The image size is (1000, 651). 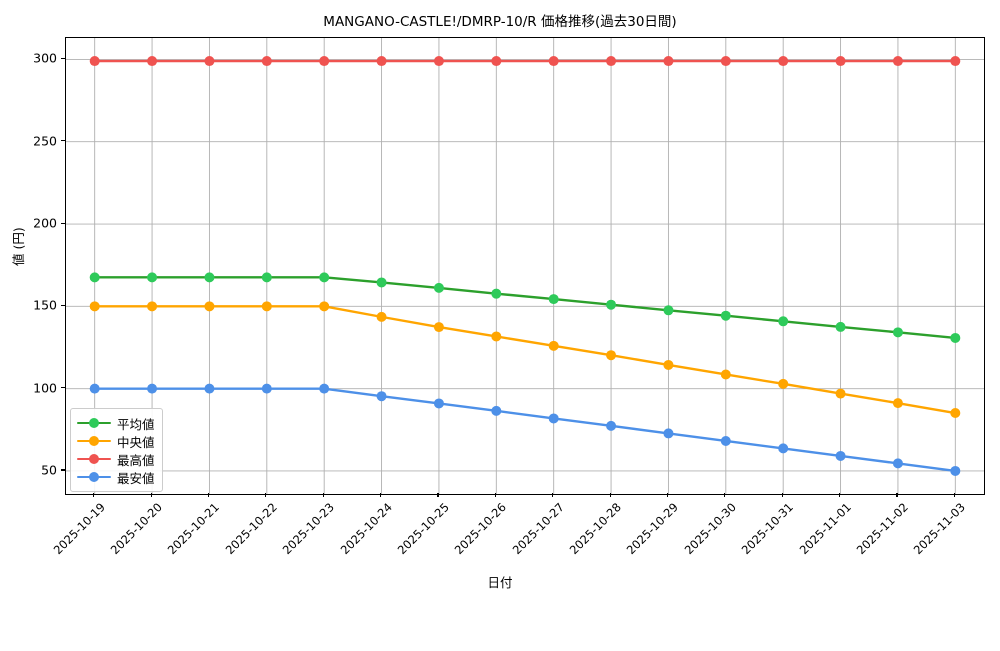 I want to click on legend-item-3: 最高値, so click(x=116, y=459).